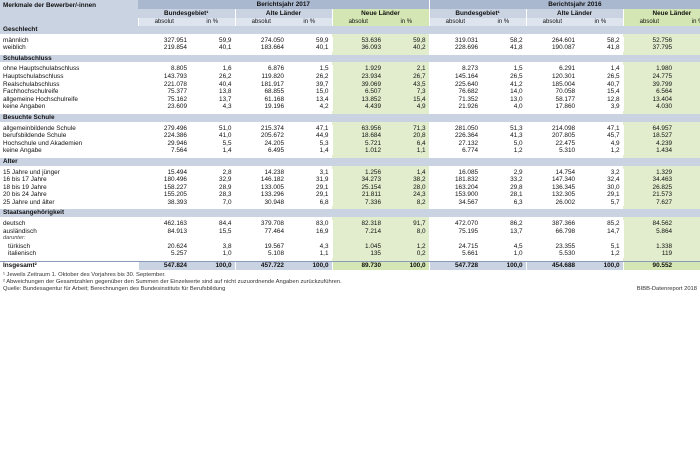  What do you see at coordinates (357, 40) in the screenshot?
I see `cell-absolut: 53.636` at bounding box center [357, 40].